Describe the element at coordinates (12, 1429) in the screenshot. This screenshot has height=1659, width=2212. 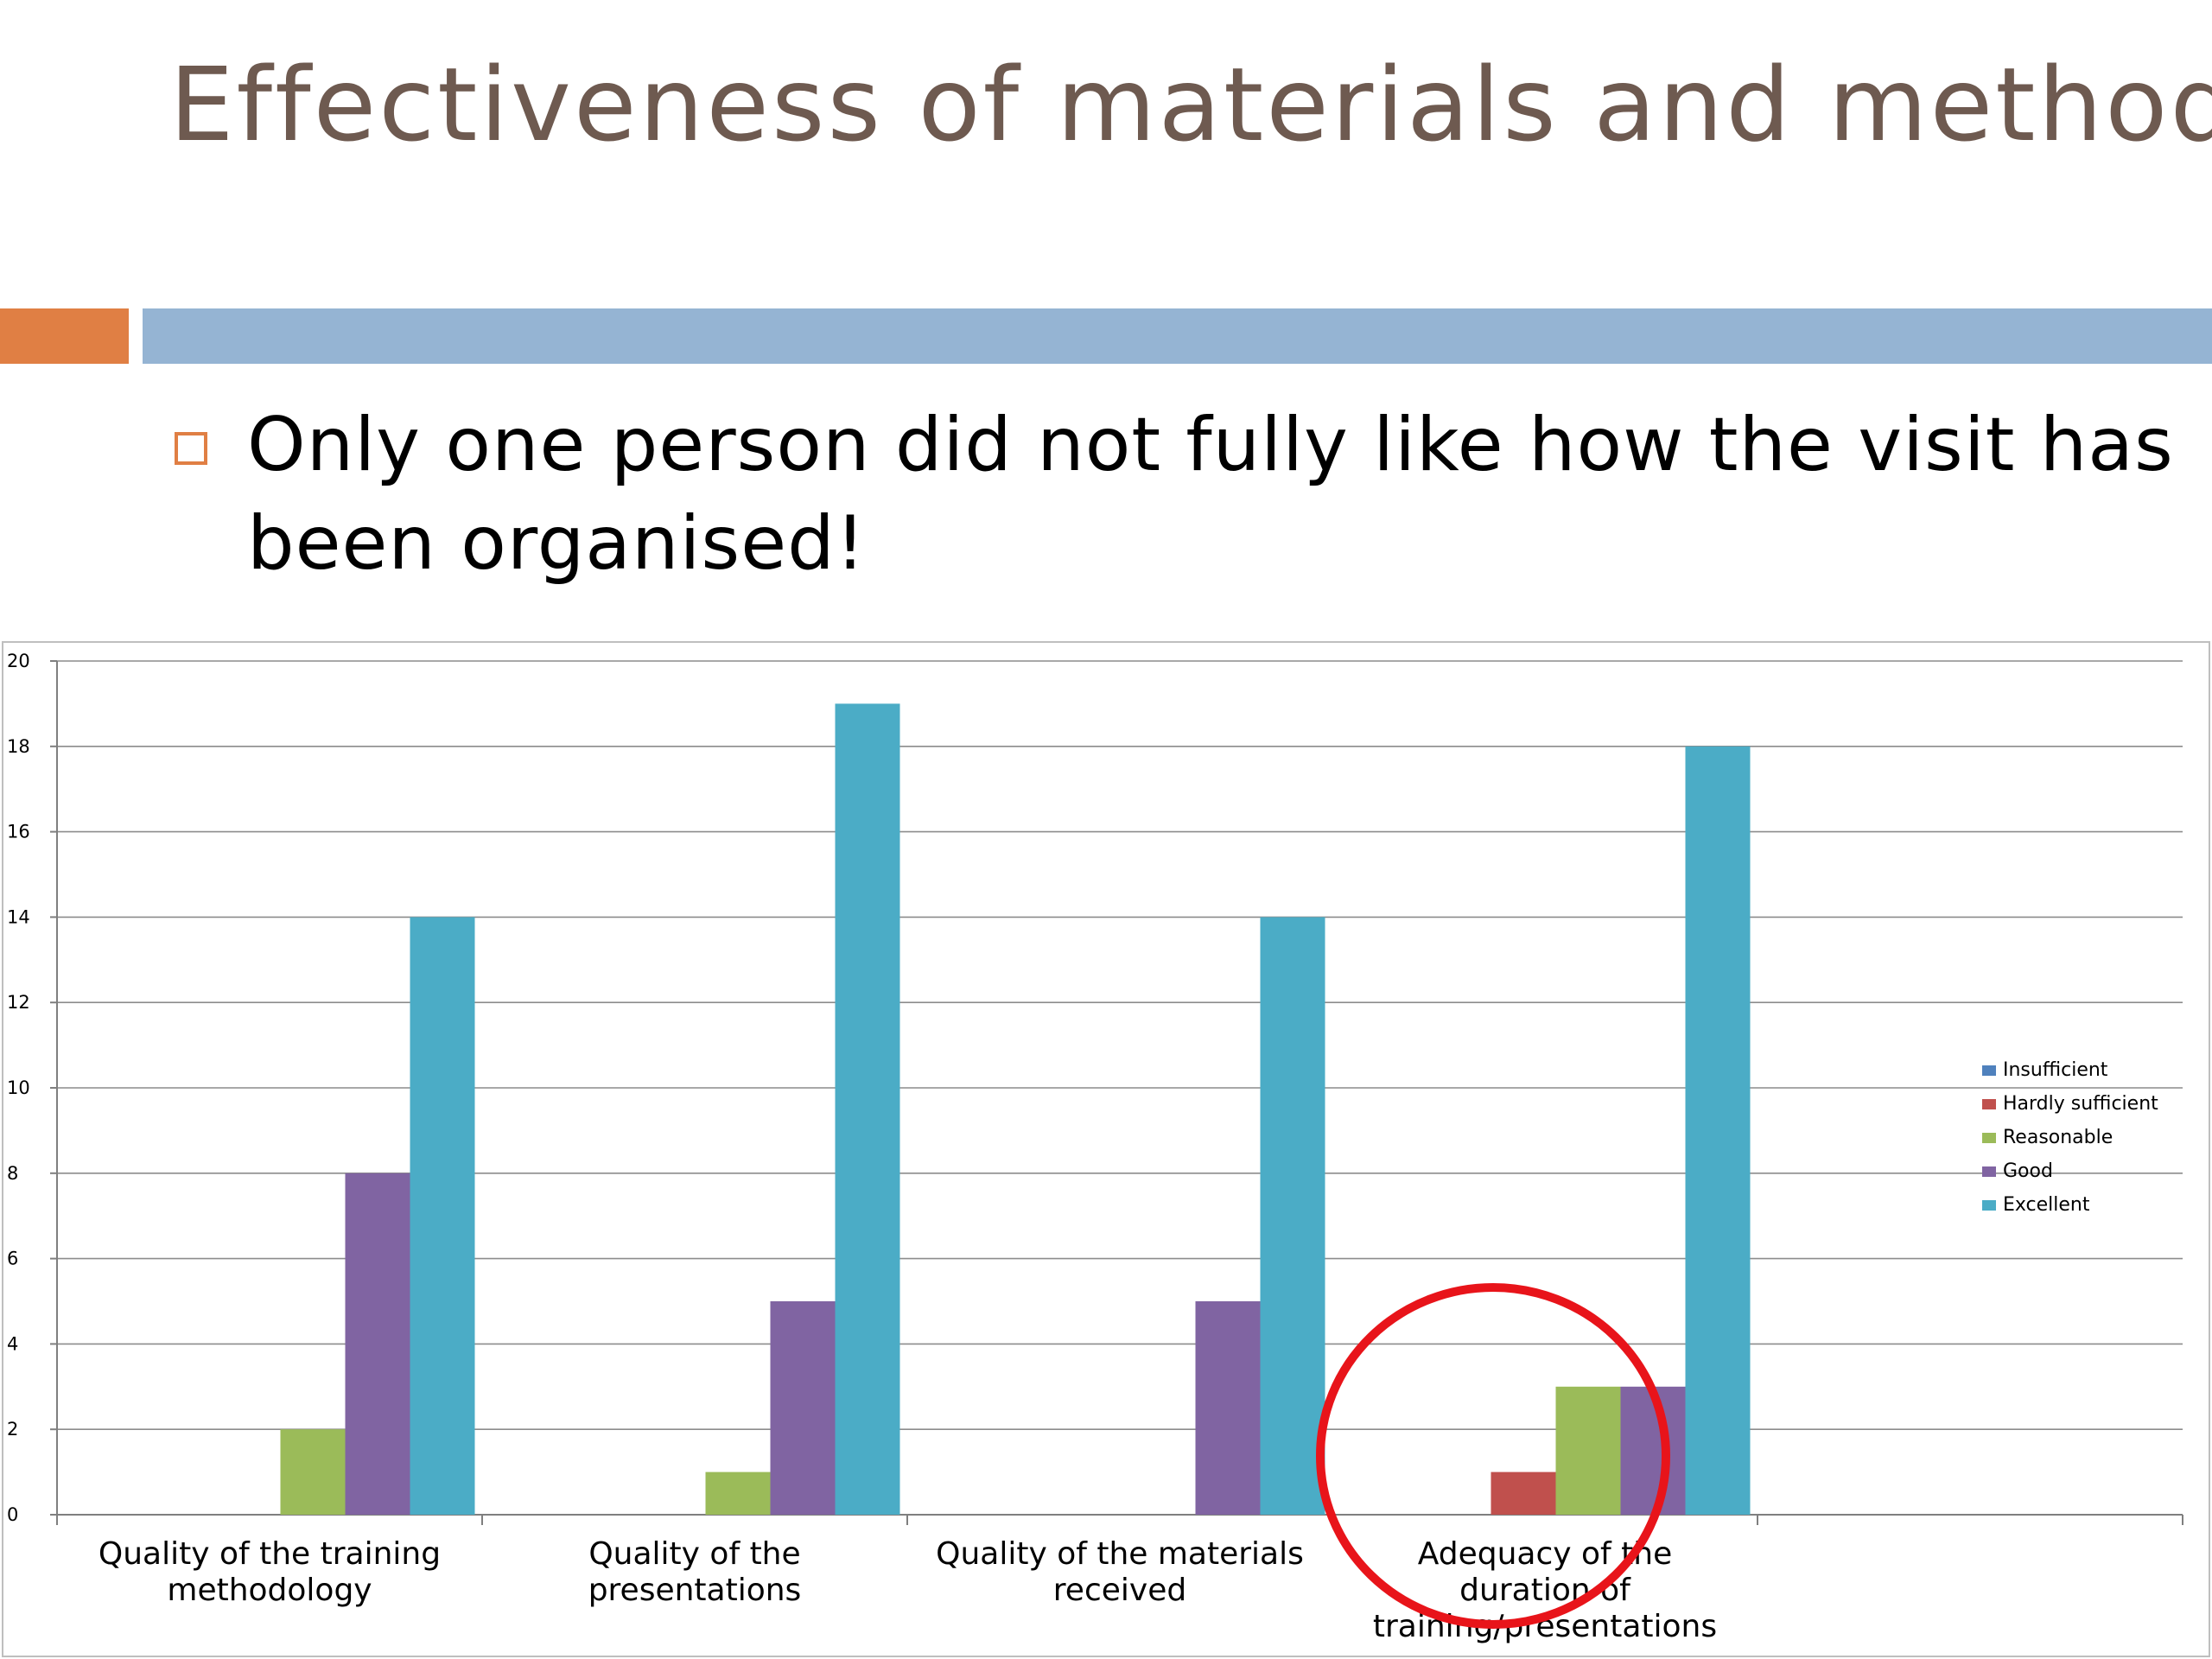
I see `y-tick-label: 2` at that location.